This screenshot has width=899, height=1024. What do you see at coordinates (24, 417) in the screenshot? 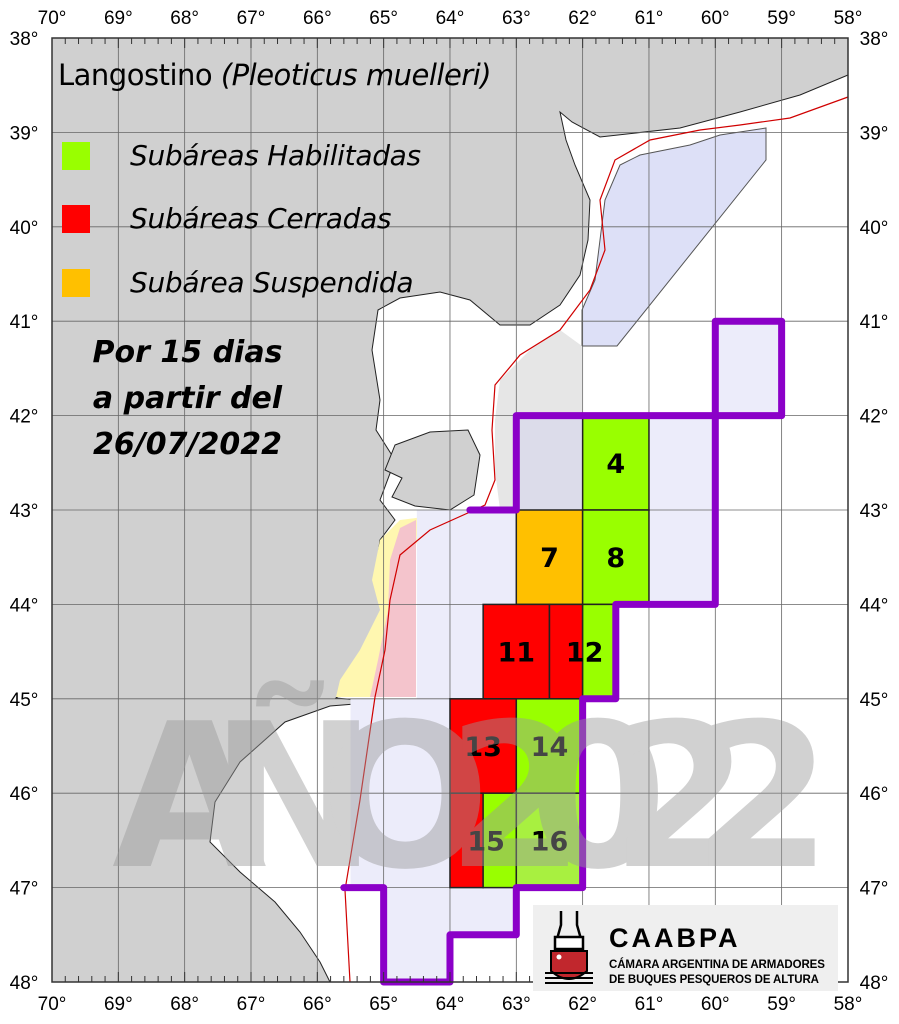
I see `lat-label-left: 42°` at bounding box center [24, 417].